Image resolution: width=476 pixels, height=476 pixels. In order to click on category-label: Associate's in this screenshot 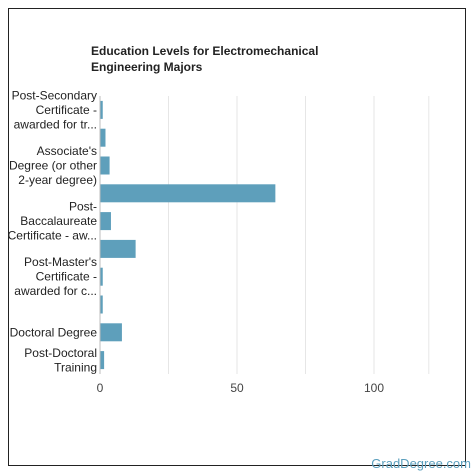, I will do `click(67, 151)`.